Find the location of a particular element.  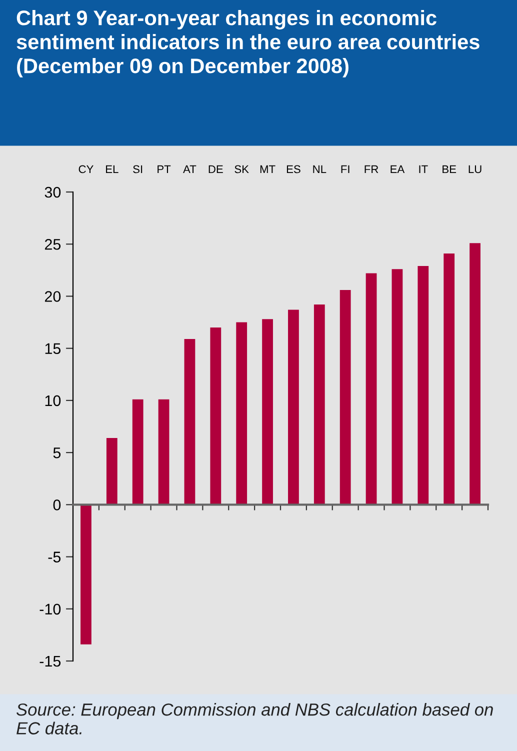

y-tick-label: -10 is located at coordinates (50, 609).